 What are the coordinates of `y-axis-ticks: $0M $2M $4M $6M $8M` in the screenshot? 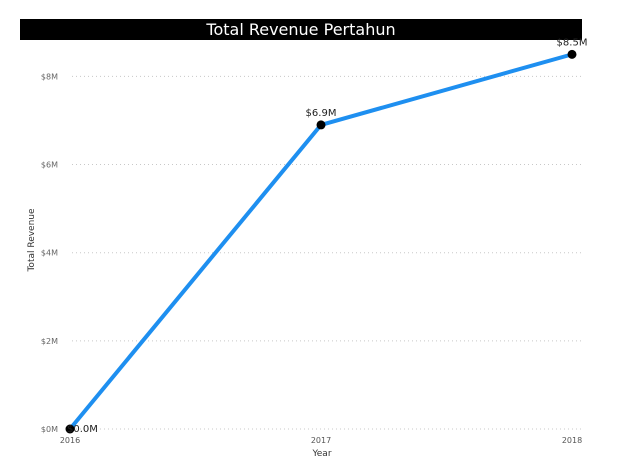 It's located at (49, 253).